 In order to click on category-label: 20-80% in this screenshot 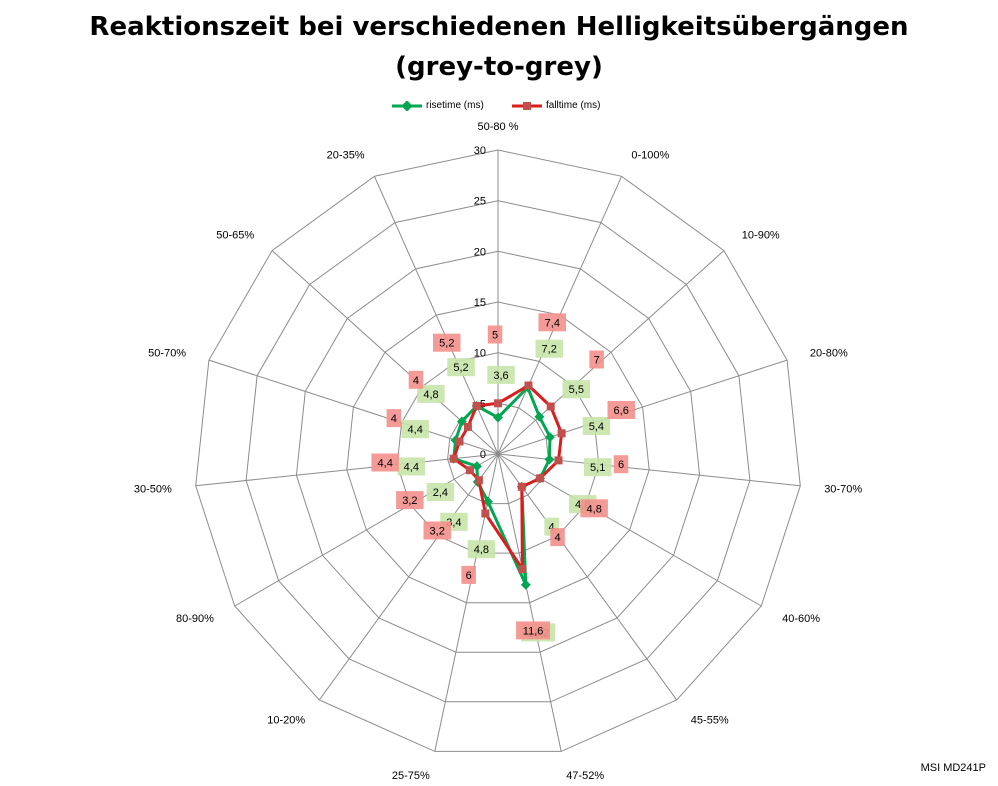, I will do `click(829, 354)`.